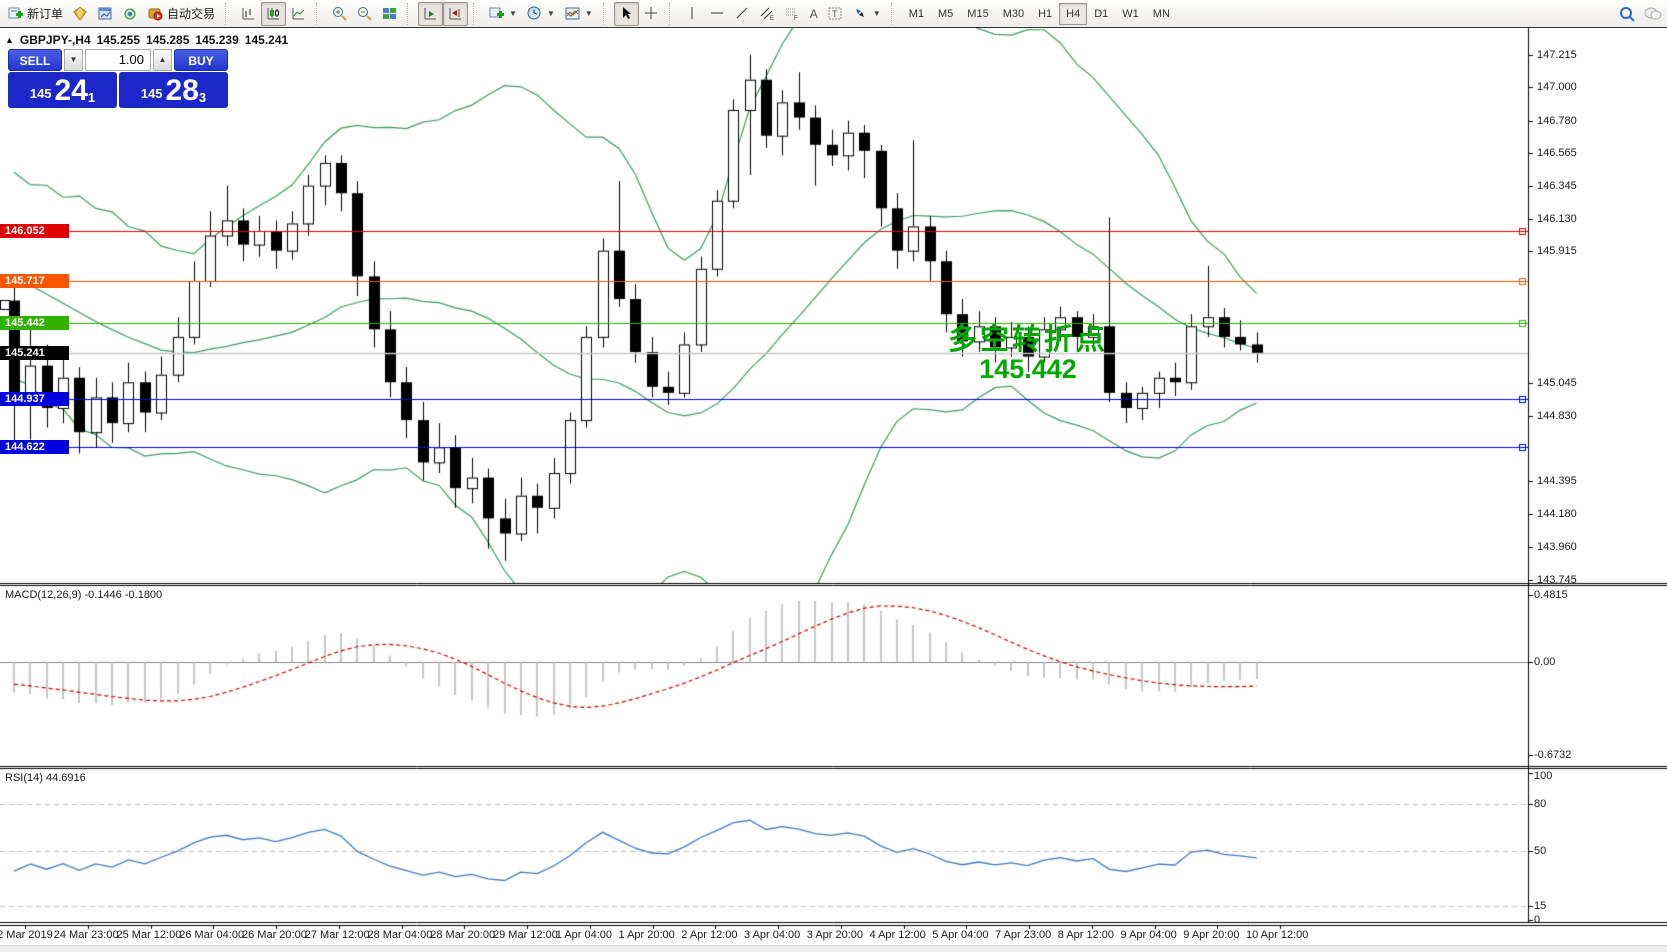  Describe the element at coordinates (118, 40) in the screenshot. I see `ohlc-open: 145.255` at that location.